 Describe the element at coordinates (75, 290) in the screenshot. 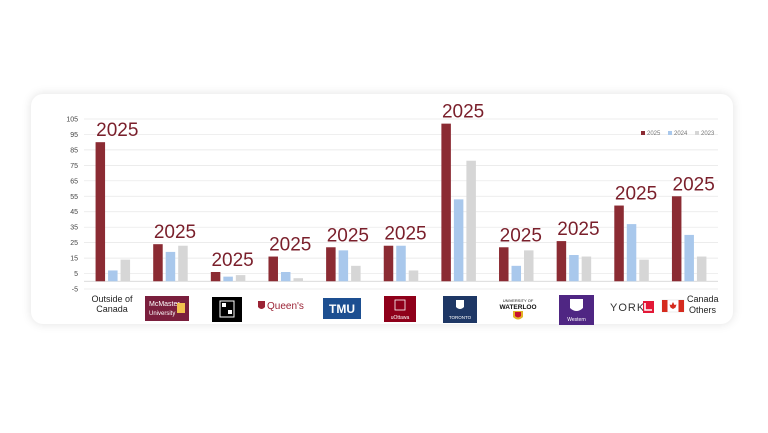

I see `y-tick-label: -5` at that location.